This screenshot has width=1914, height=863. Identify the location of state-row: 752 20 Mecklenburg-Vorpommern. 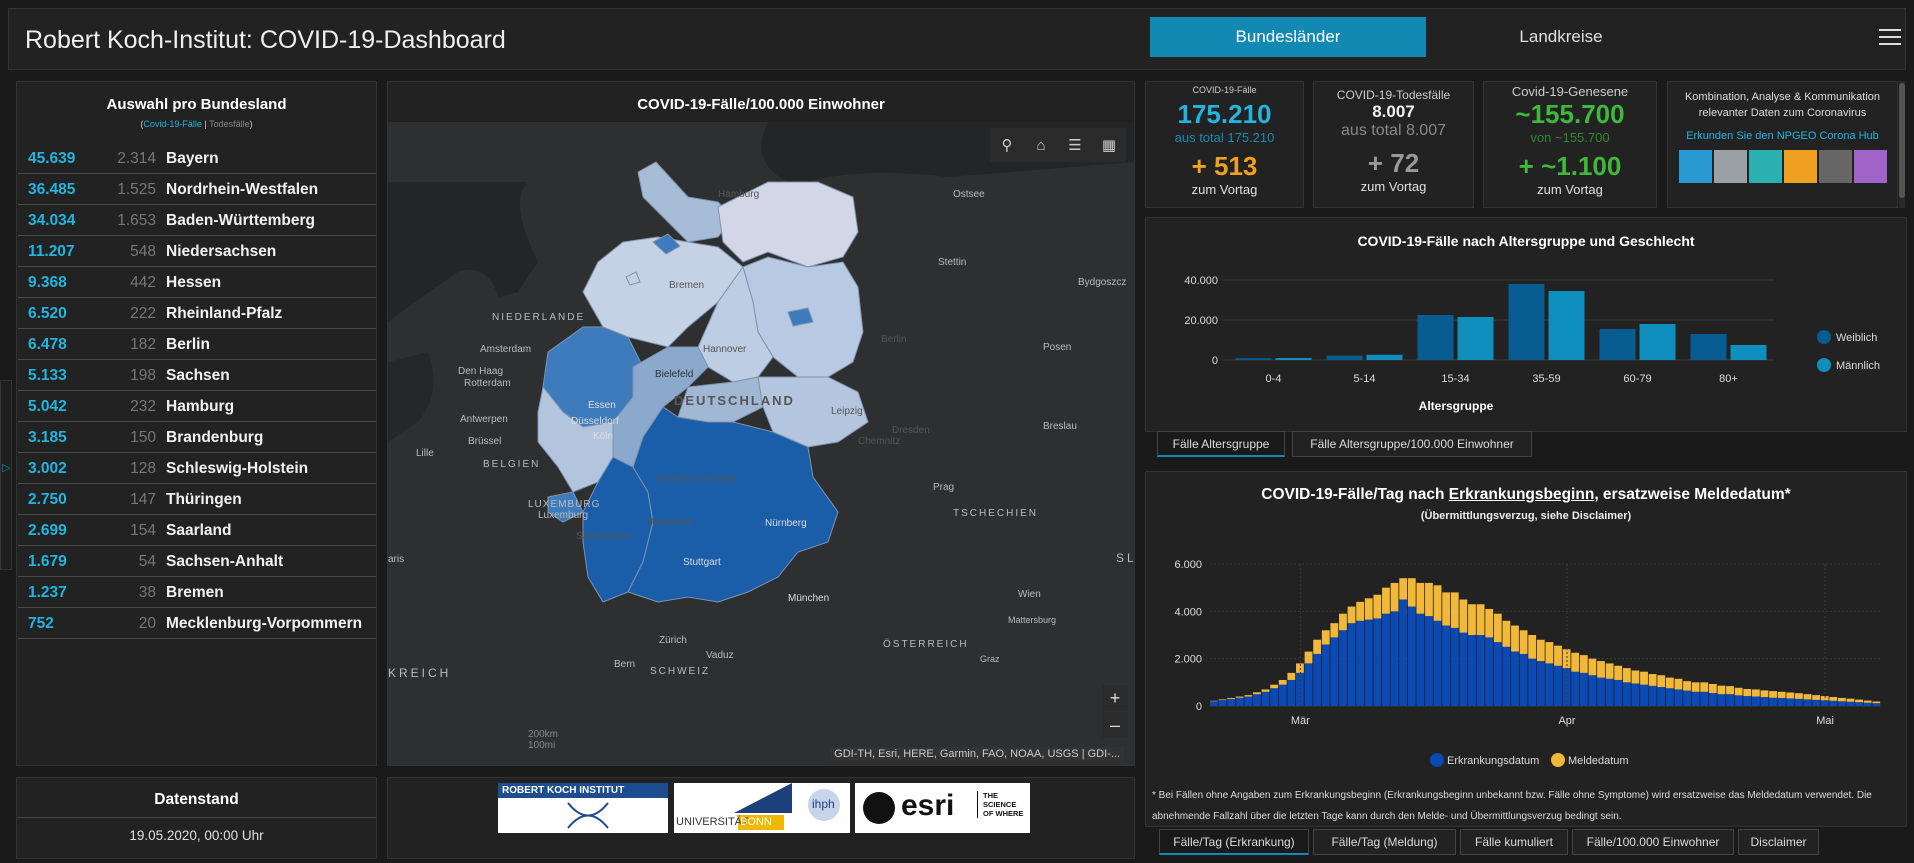
(197, 624).